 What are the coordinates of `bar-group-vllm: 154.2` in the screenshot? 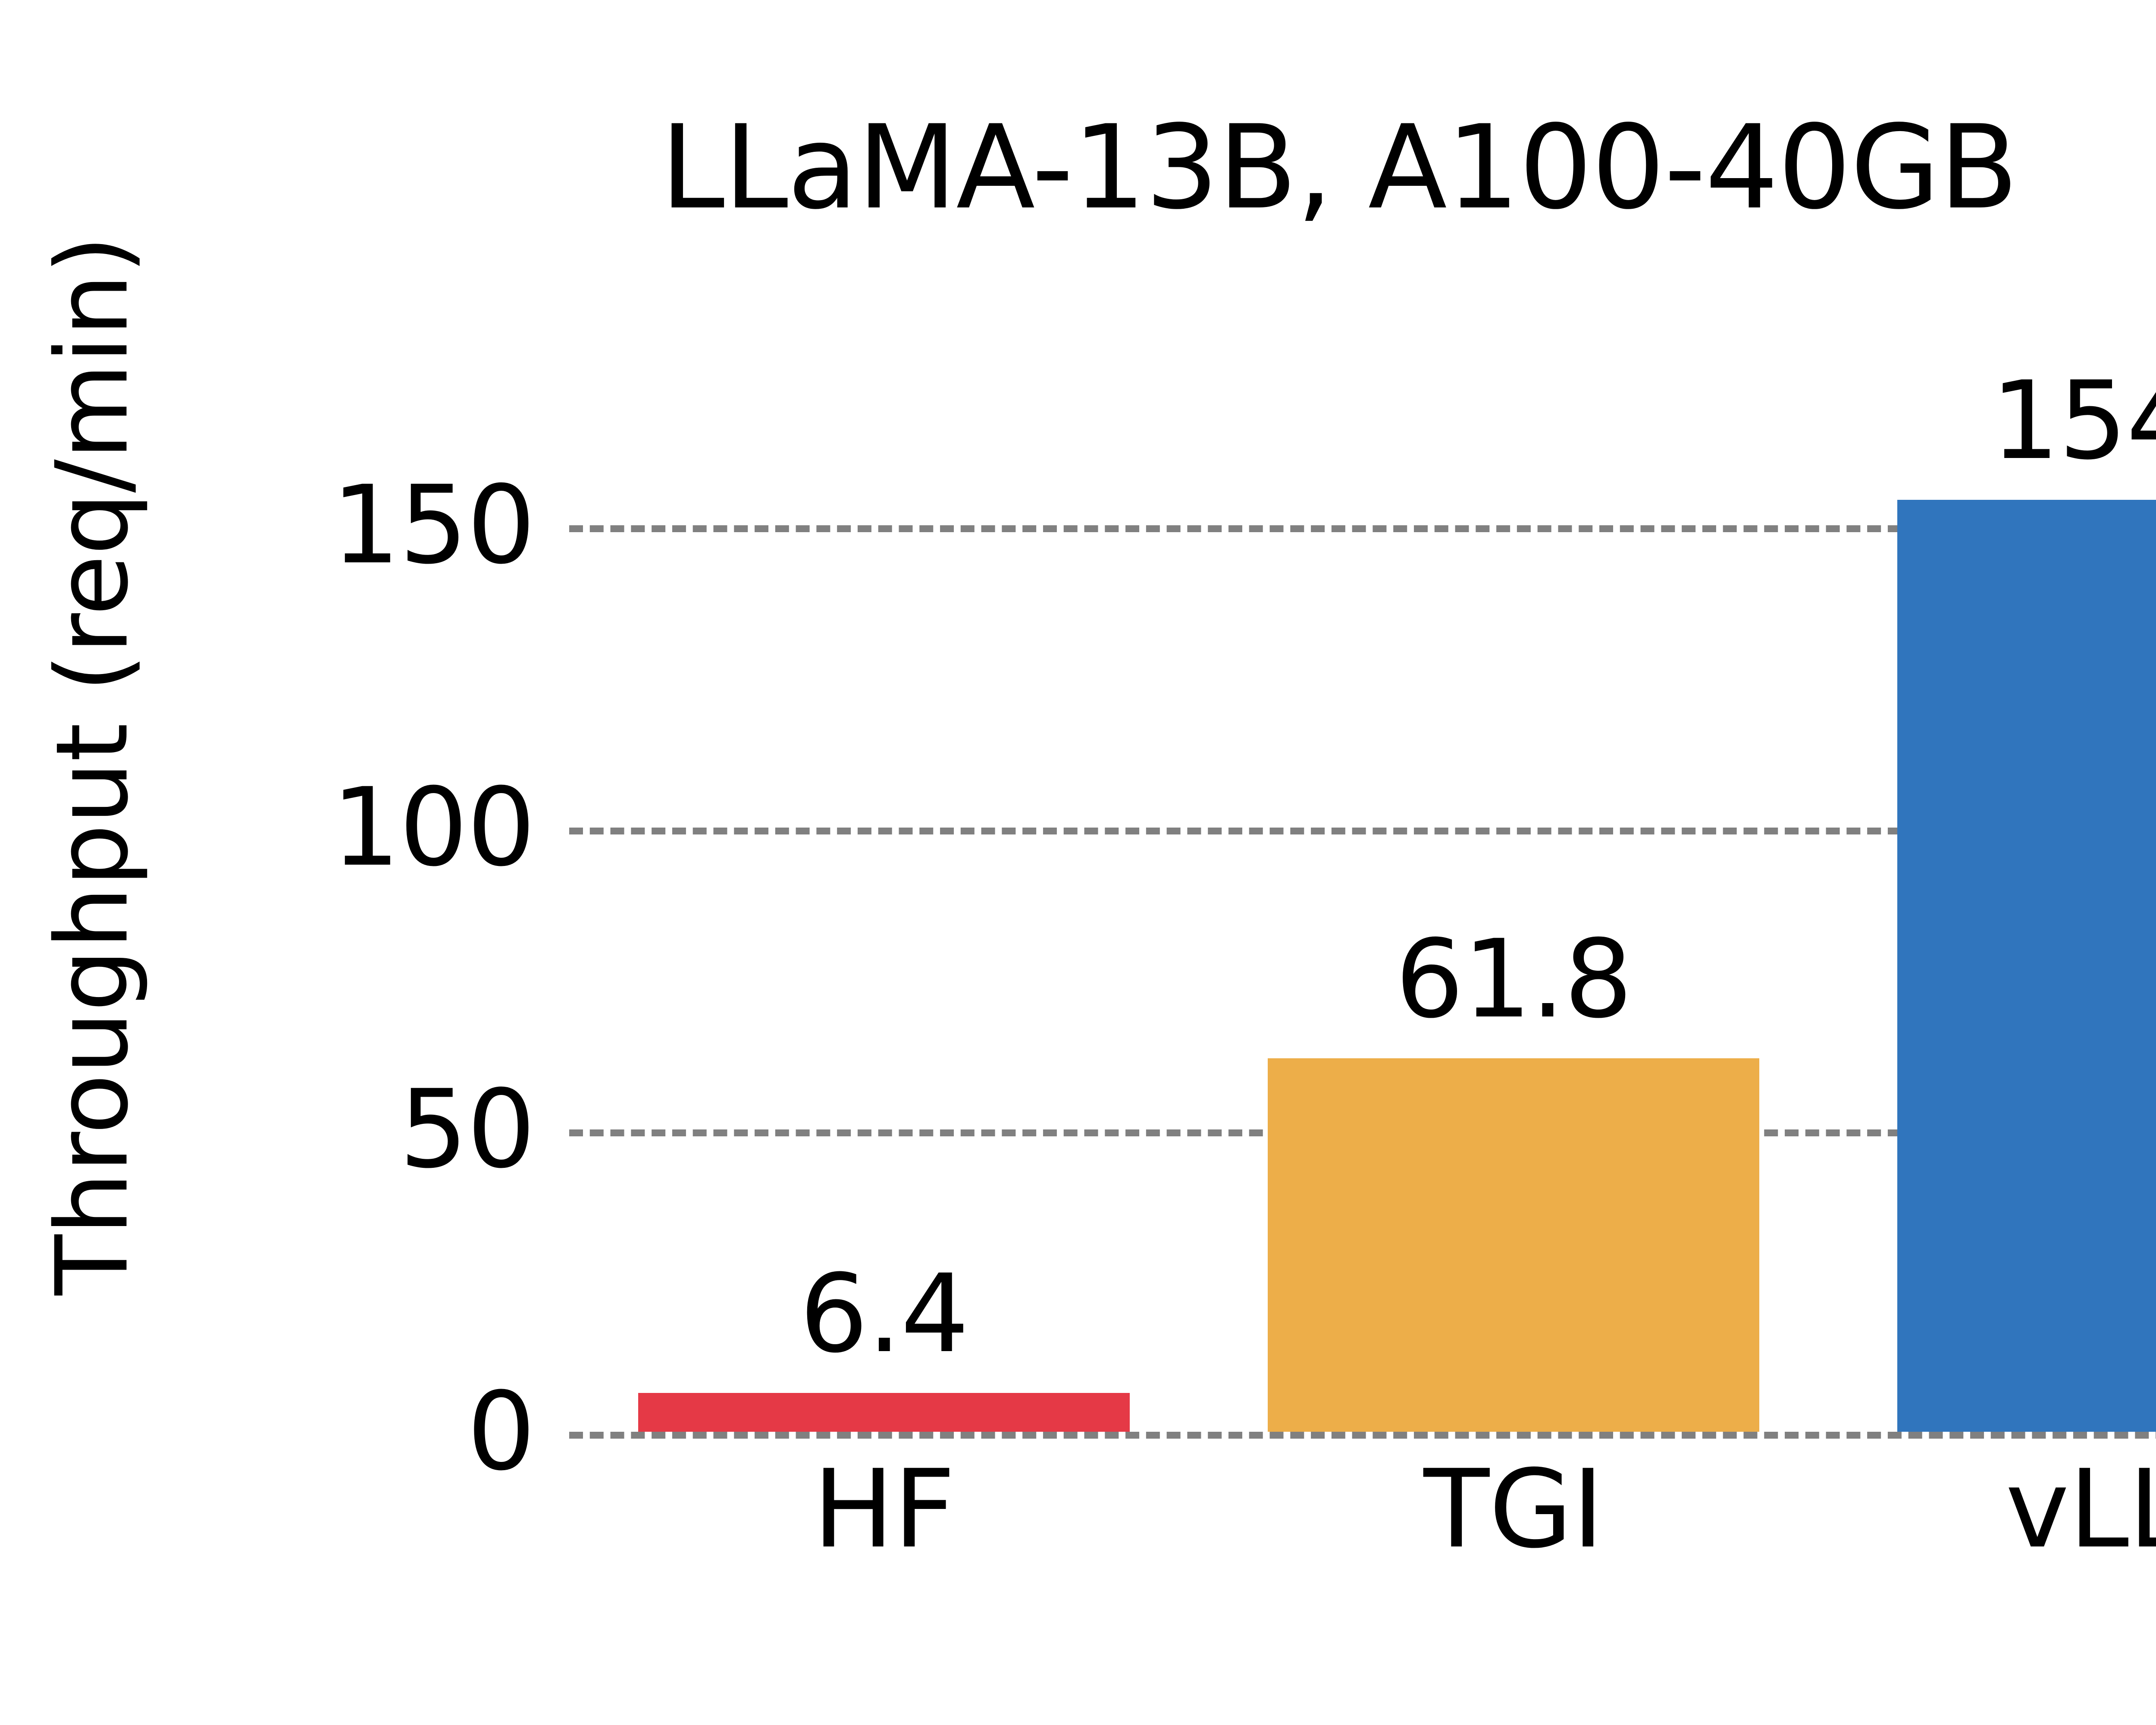 It's located at (2026, 900).